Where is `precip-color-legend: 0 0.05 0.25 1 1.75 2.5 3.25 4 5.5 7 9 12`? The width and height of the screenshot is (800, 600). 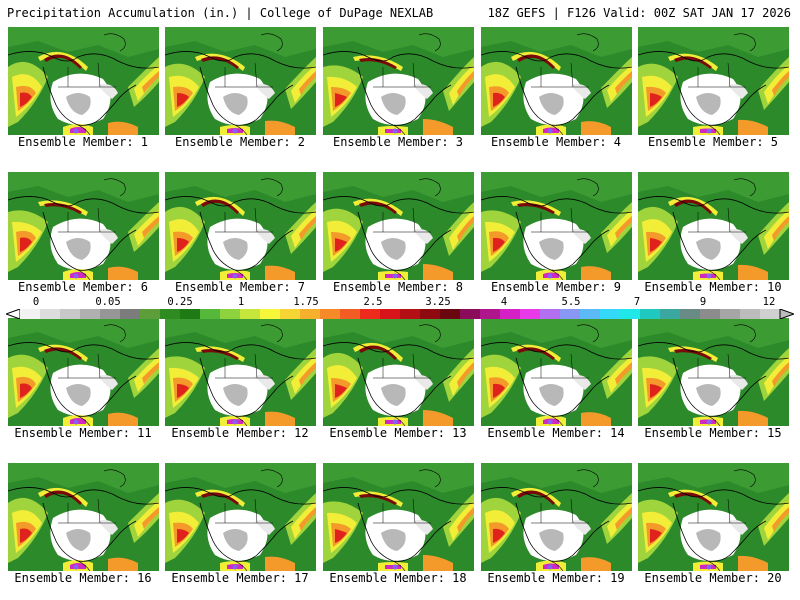
precip-color-legend: 0 0.05 0.25 1 1.75 2.5 3.25 4 5.5 7 9 12 is located at coordinates (400, 308).